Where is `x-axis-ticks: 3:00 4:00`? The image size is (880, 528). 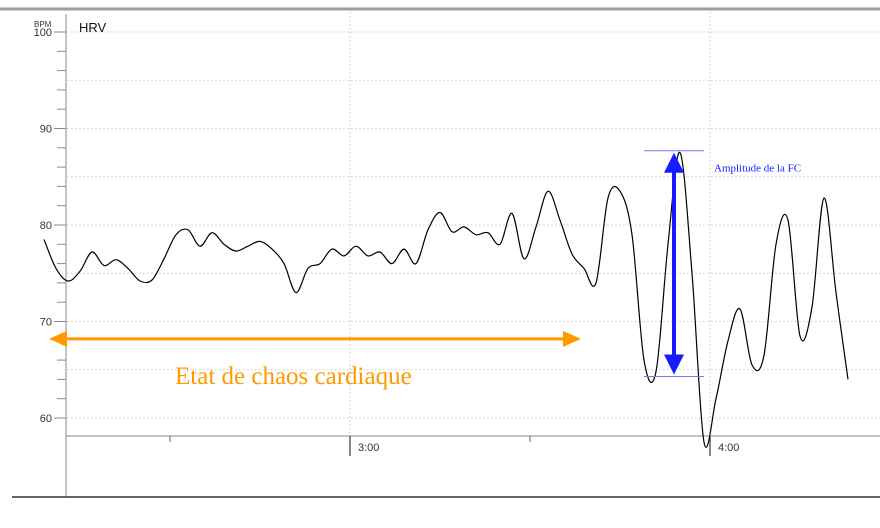 x-axis-ticks: 3:00 4:00 is located at coordinates (454, 446).